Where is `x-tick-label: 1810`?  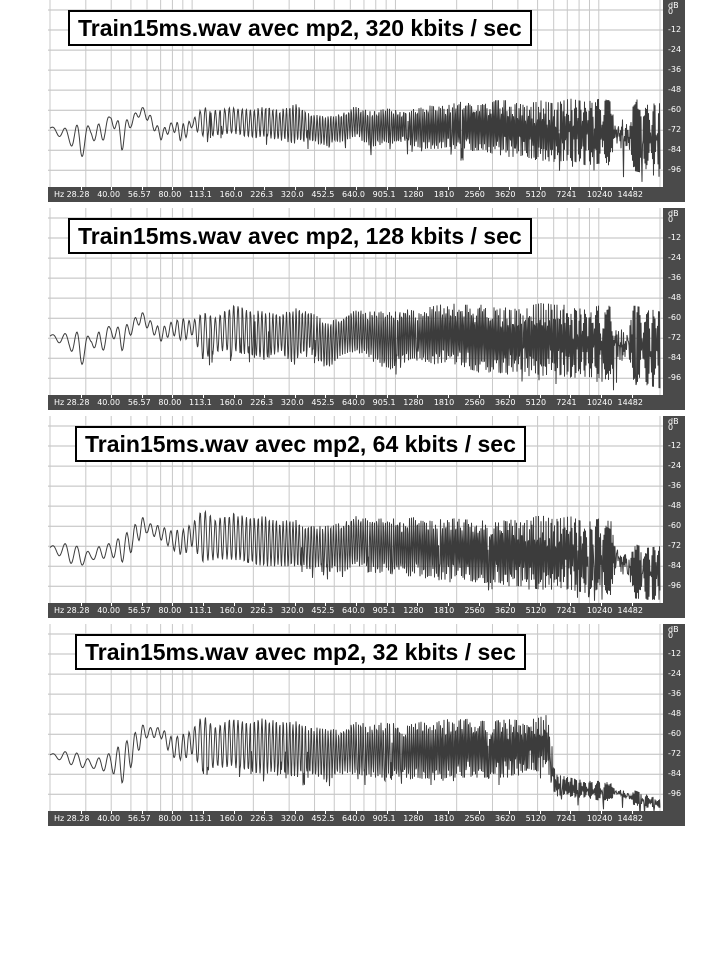
x-tick-label: 1810 is located at coordinates (444, 610).